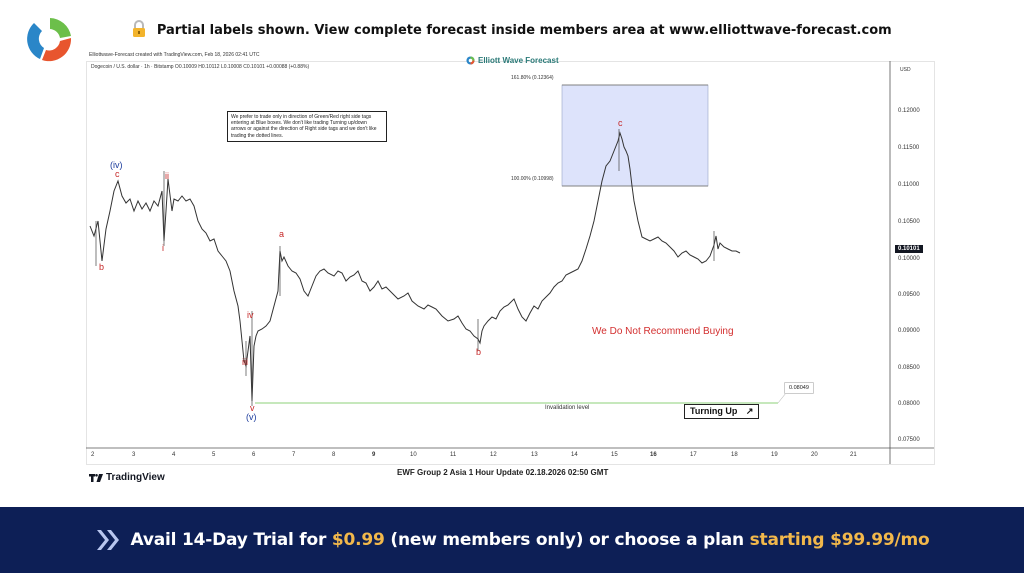  I want to click on x-tick: 11, so click(453, 455).